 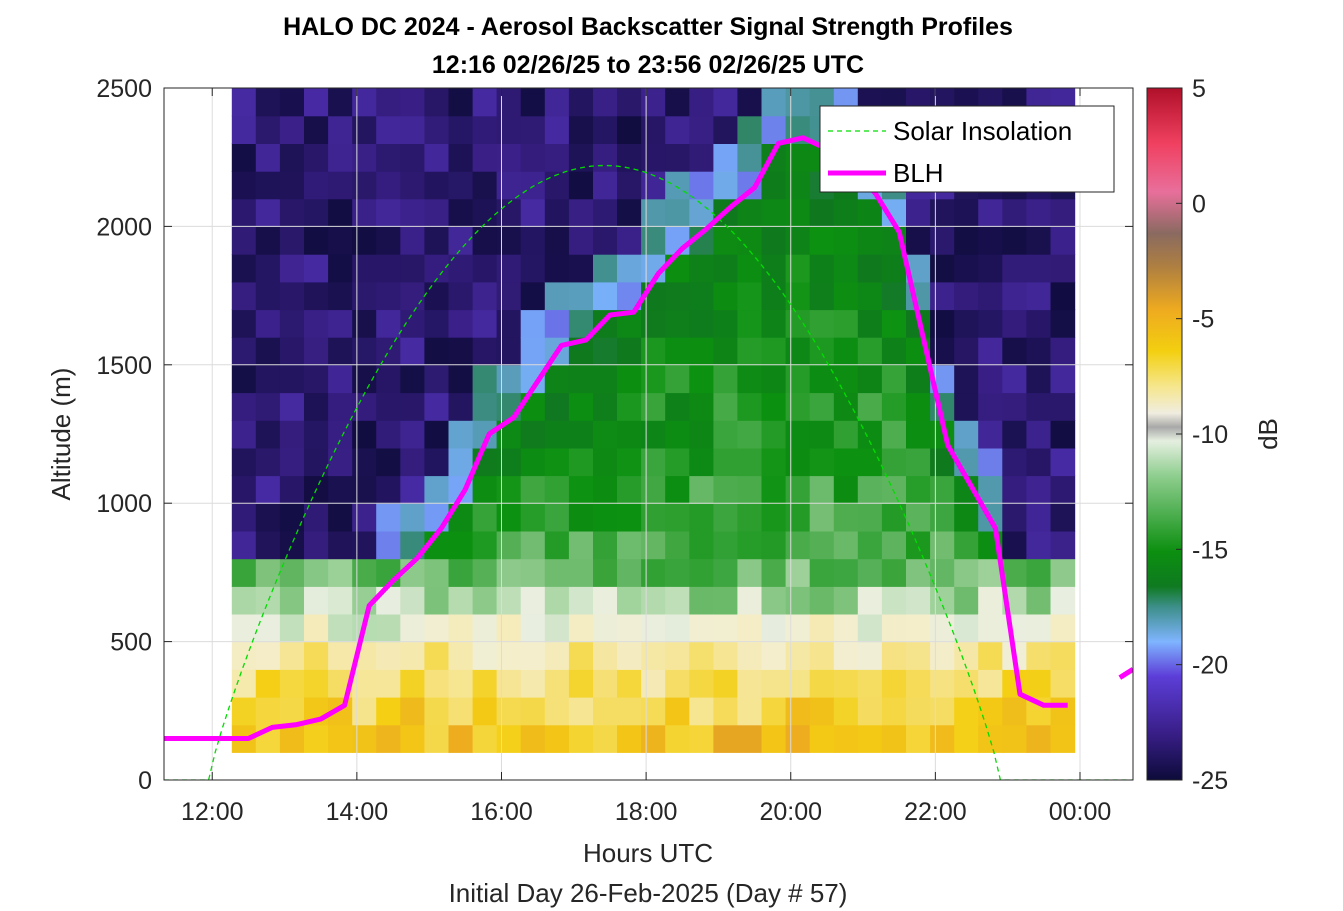 What do you see at coordinates (646, 812) in the screenshot?
I see `x-tick-label: 18:00` at bounding box center [646, 812].